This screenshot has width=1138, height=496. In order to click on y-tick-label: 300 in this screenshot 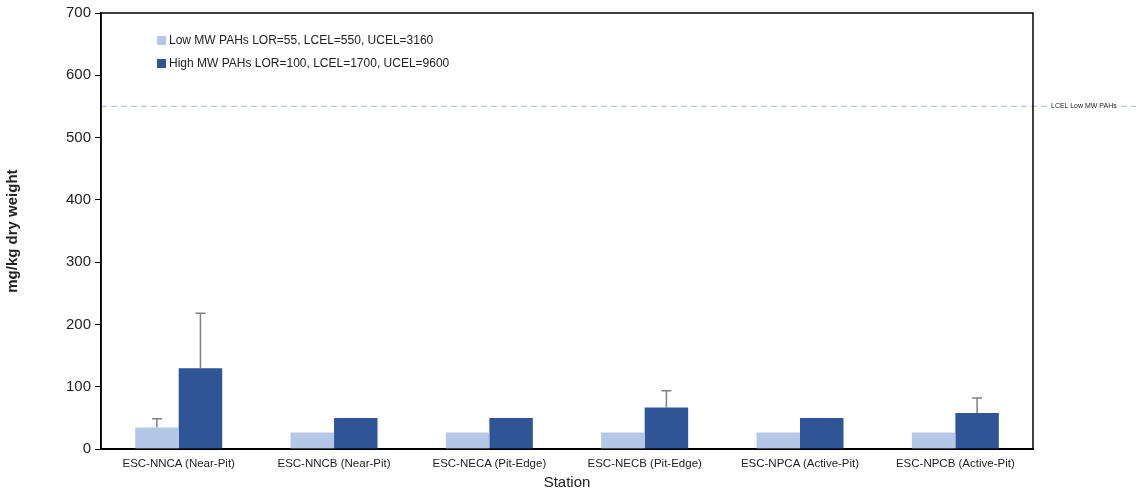, I will do `click(79, 261)`.